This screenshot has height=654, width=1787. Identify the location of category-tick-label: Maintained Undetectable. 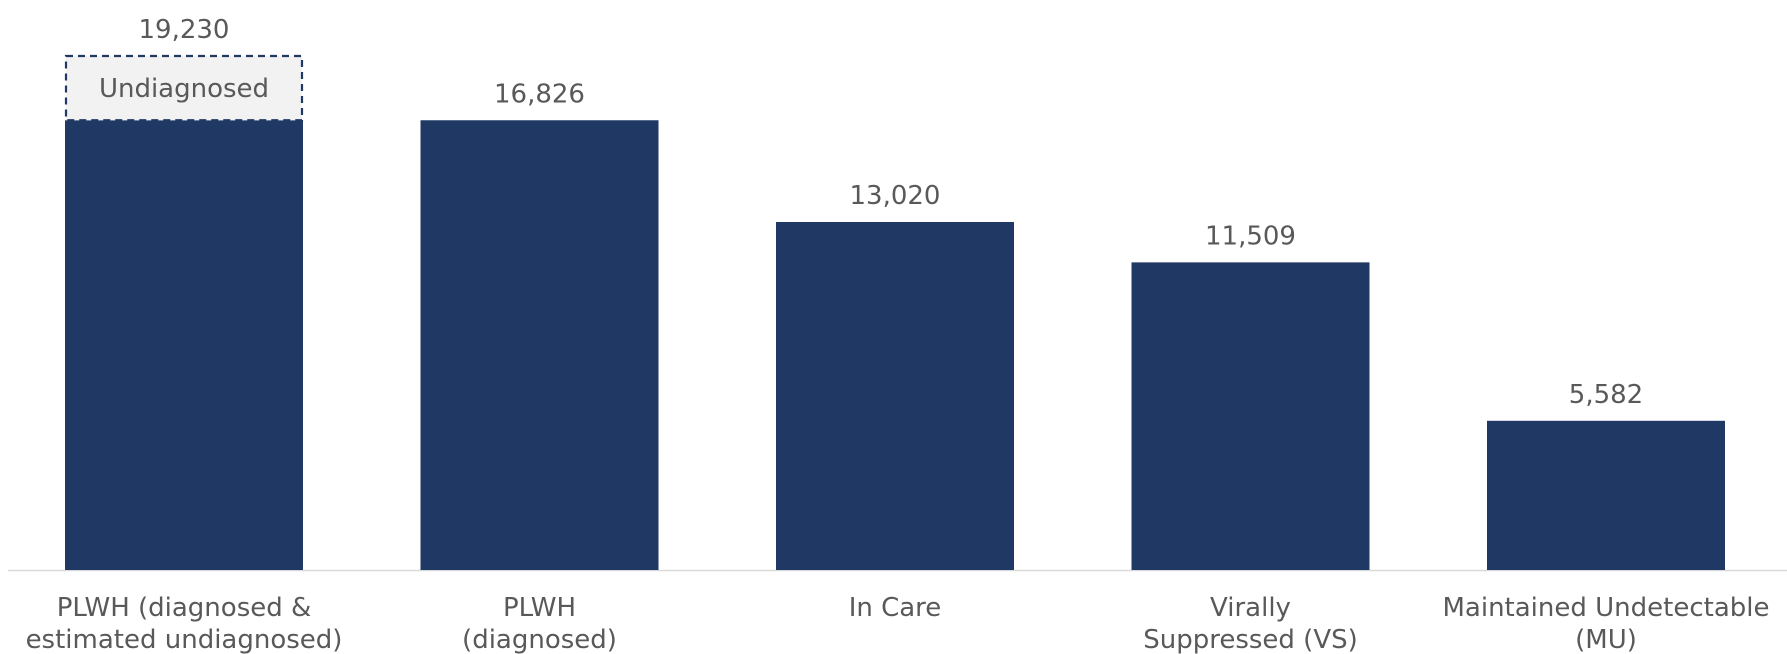
(1605, 608).